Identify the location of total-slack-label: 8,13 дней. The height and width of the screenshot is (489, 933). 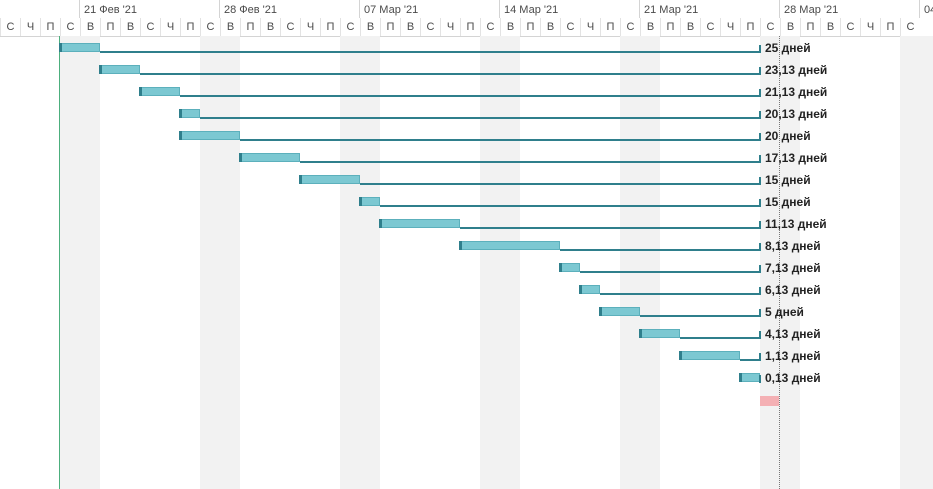
(793, 246).